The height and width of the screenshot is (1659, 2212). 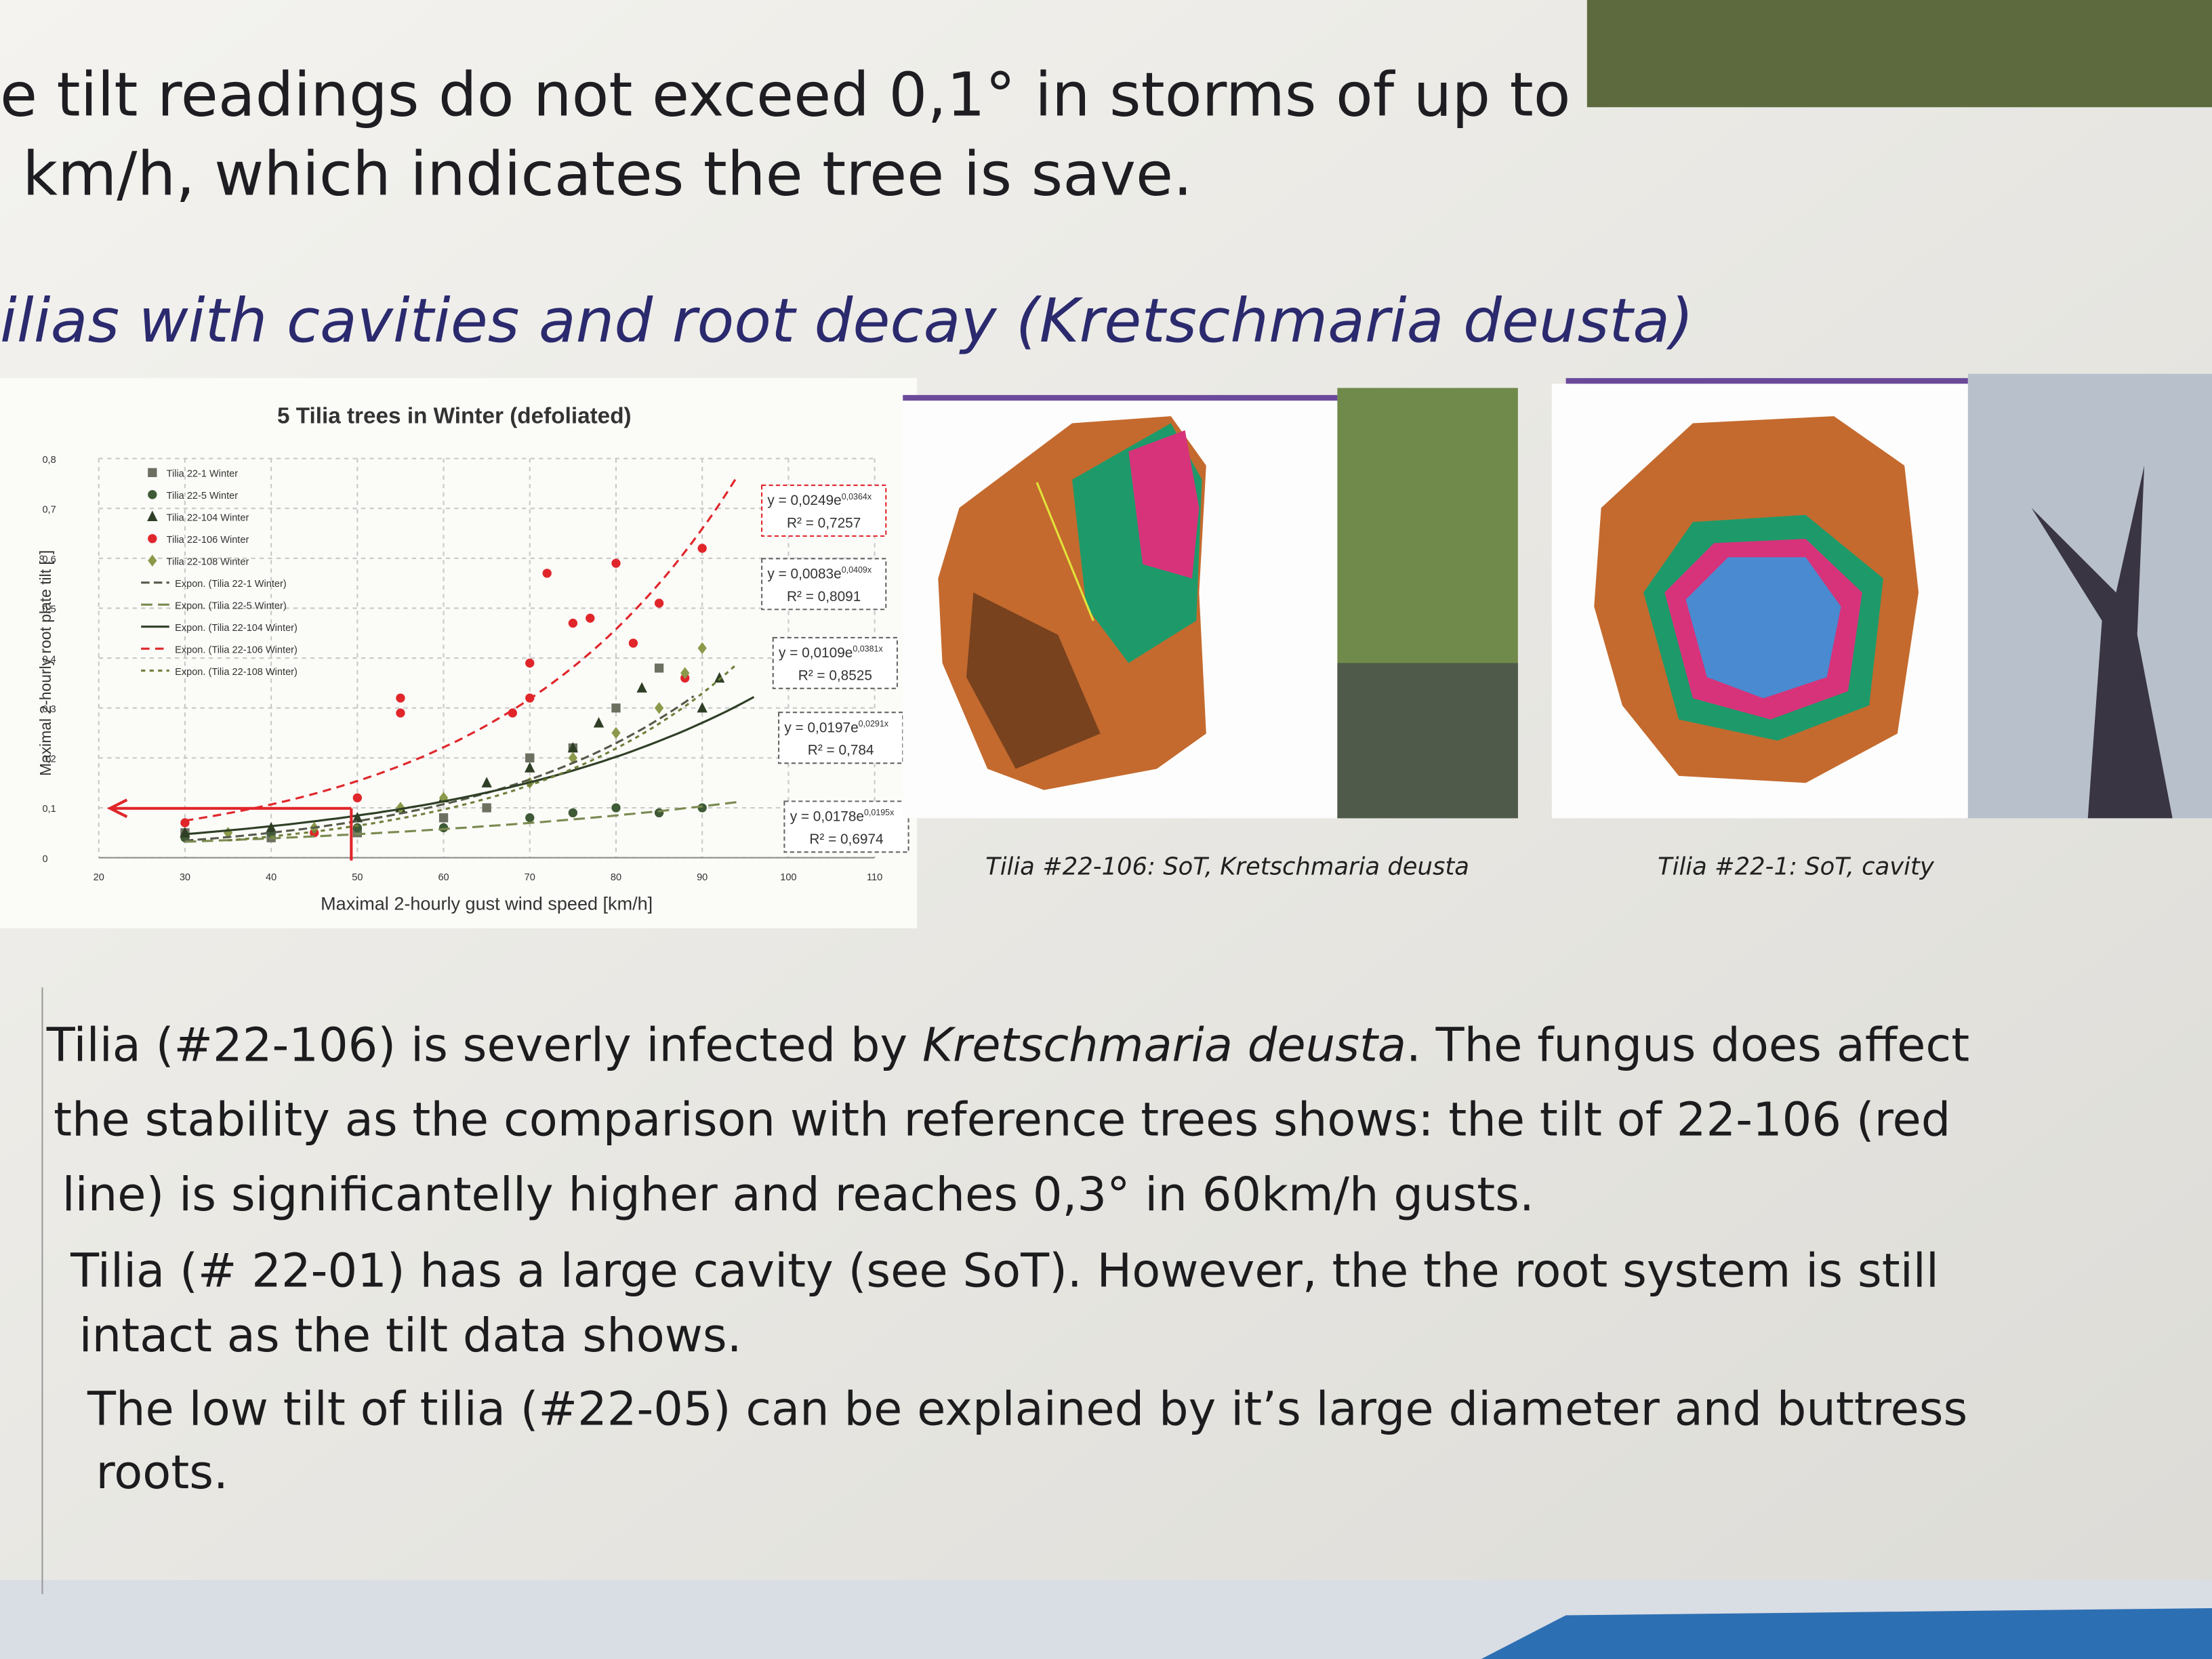 What do you see at coordinates (804, 573) in the screenshot?
I see `equation-base: y = 0,0083e` at bounding box center [804, 573].